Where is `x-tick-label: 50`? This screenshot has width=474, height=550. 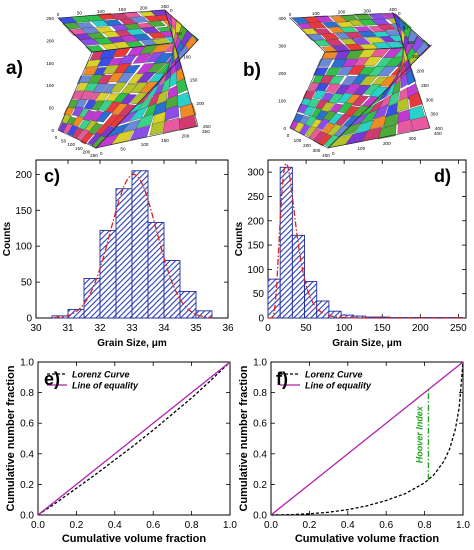
x-tick-label: 50 is located at coordinates (307, 328).